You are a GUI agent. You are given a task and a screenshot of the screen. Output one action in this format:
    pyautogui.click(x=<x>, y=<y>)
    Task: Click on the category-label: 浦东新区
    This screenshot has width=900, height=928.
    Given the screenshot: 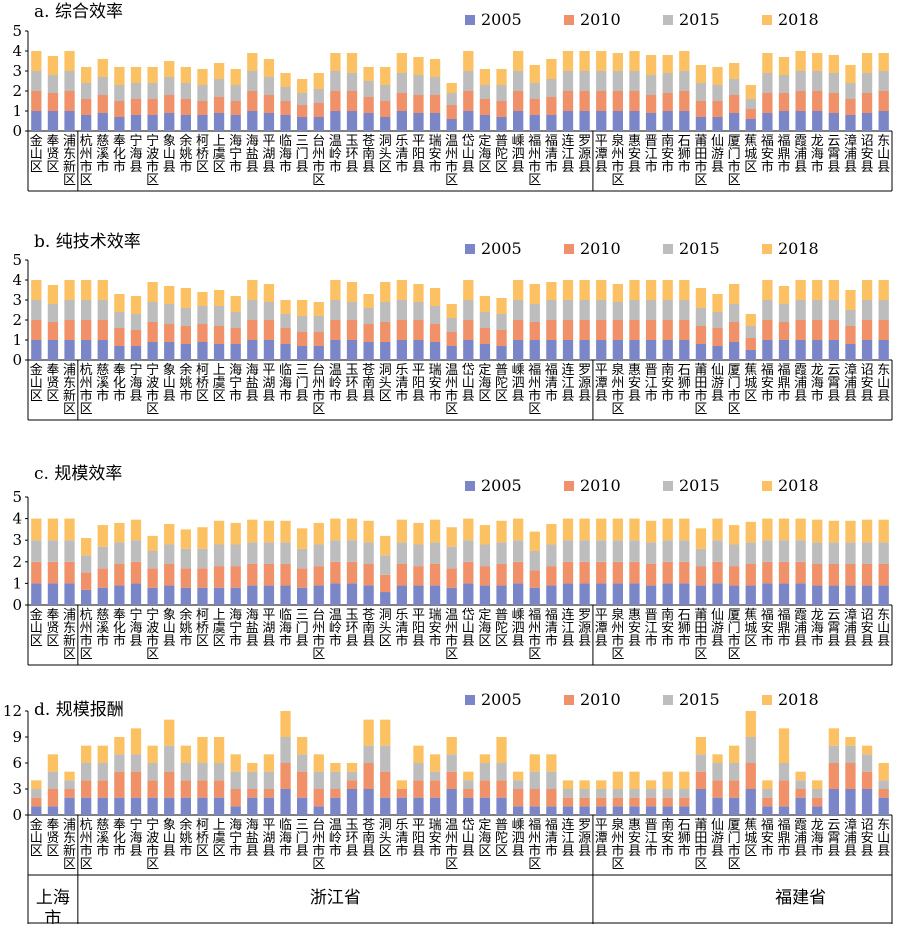 What is the action you would take?
    pyautogui.click(x=69, y=161)
    